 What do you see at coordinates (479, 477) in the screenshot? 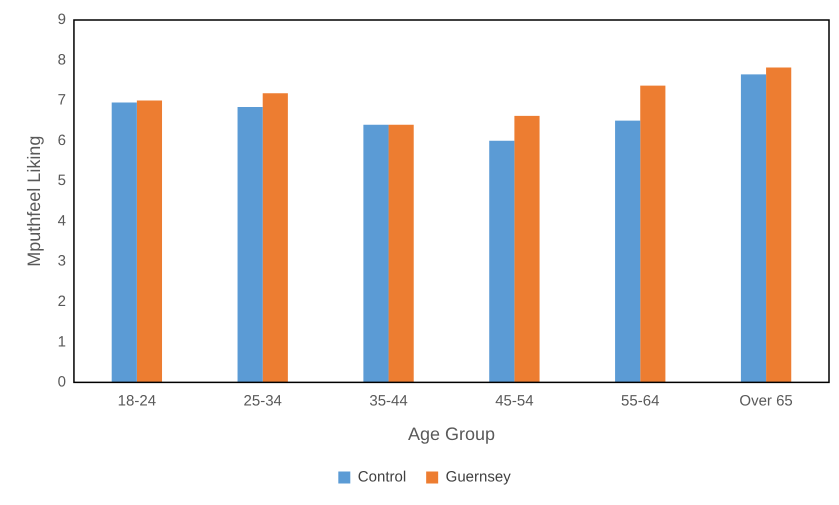
I see `legend-label: Guernsey` at bounding box center [479, 477].